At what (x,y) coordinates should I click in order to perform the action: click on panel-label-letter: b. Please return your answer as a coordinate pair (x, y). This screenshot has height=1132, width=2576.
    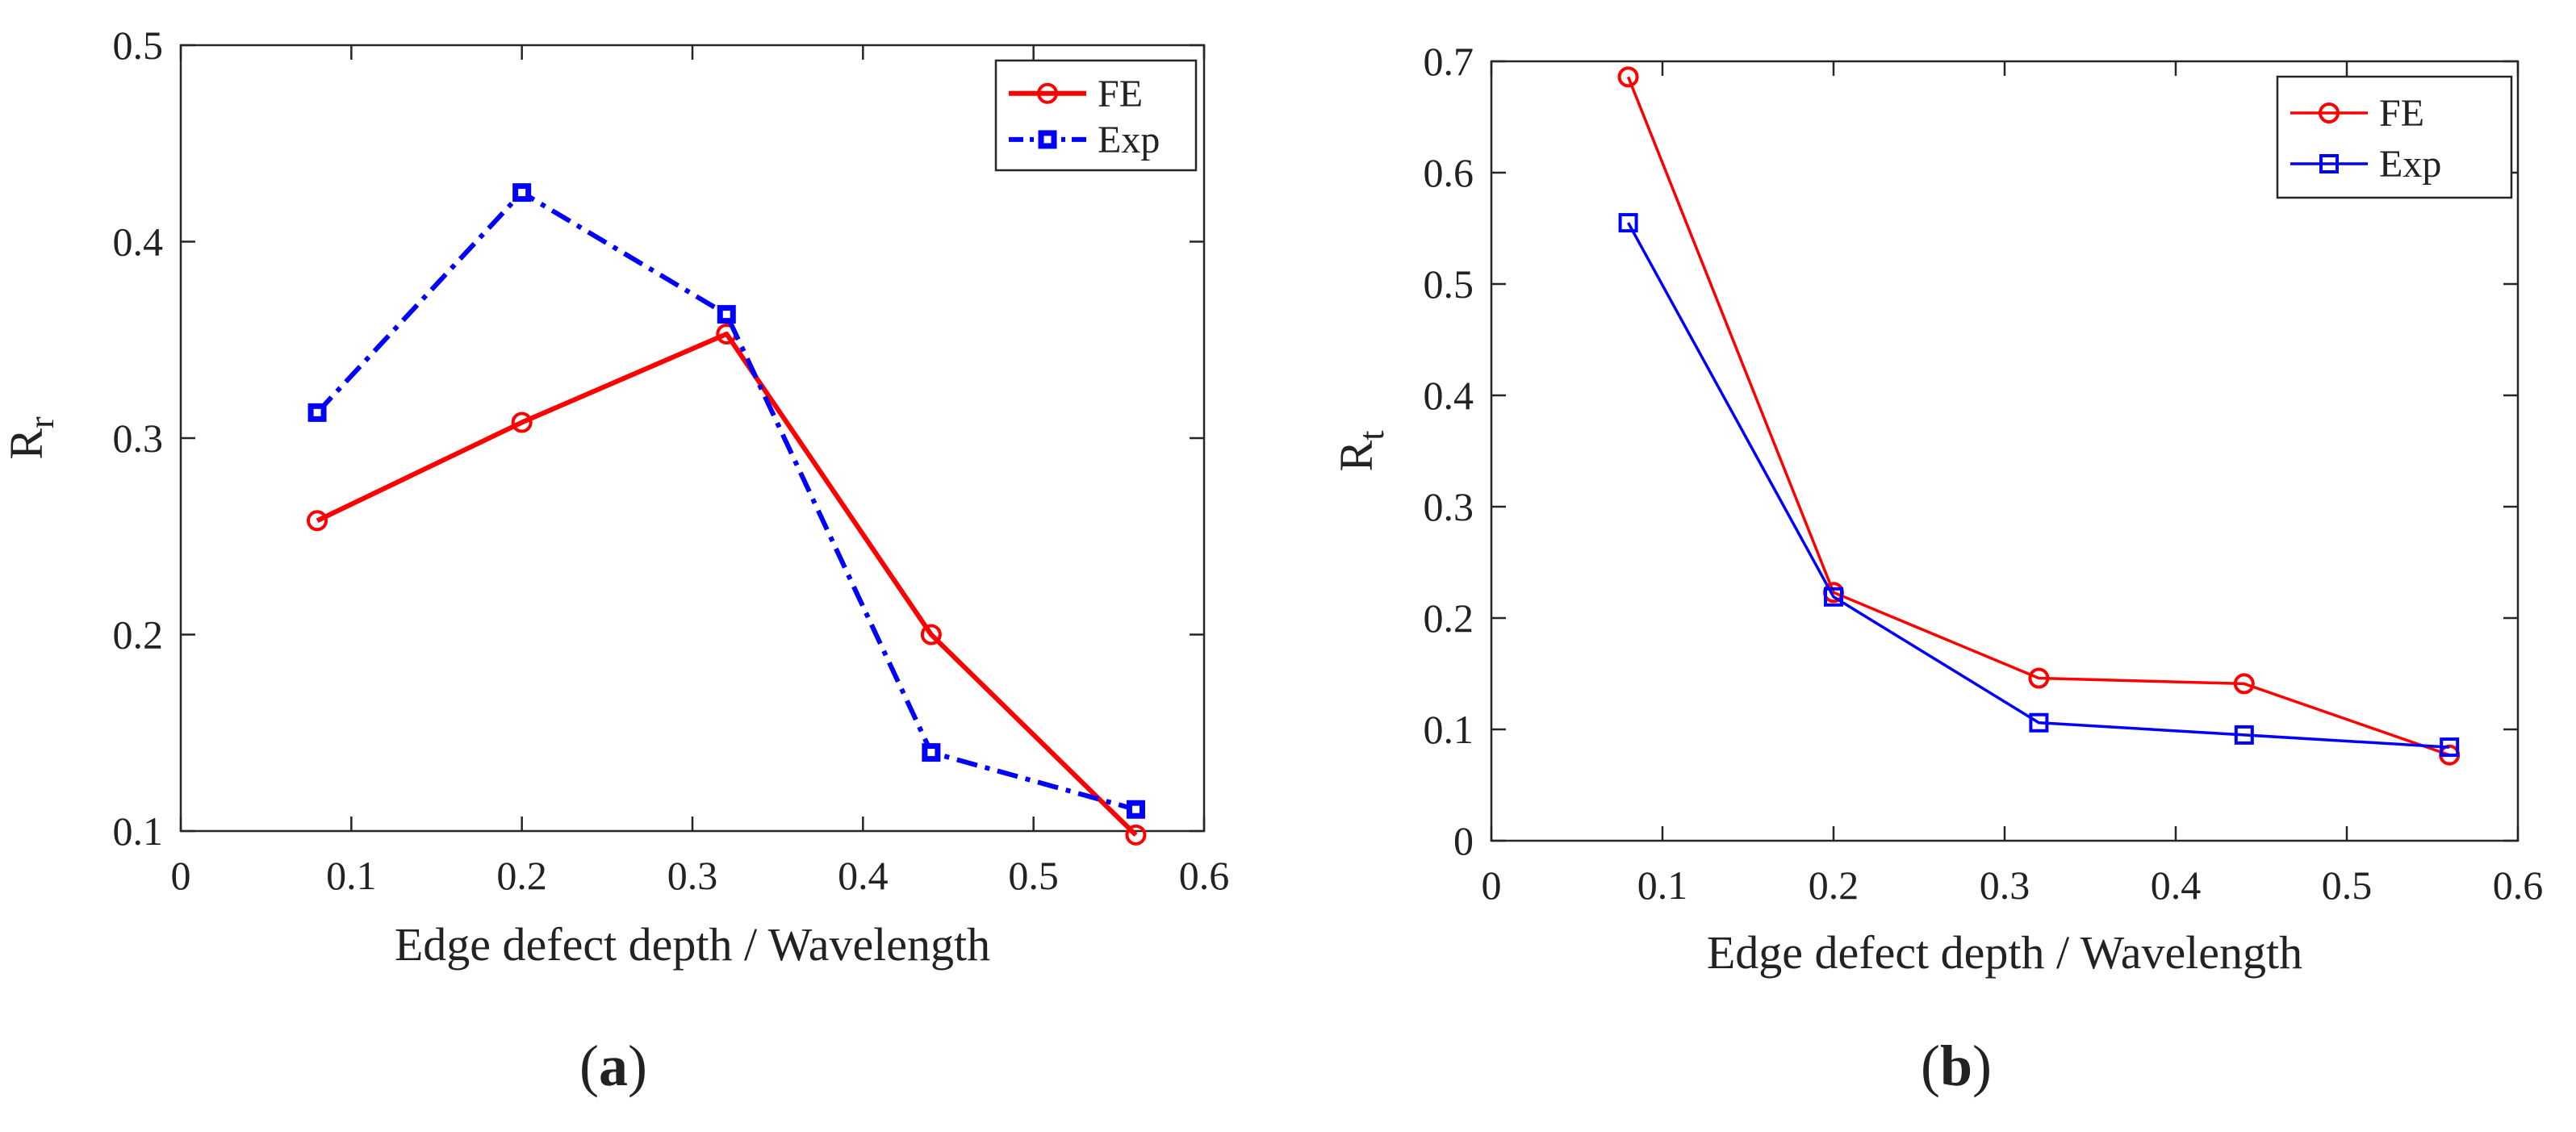
    Looking at the image, I should click on (1956, 1066).